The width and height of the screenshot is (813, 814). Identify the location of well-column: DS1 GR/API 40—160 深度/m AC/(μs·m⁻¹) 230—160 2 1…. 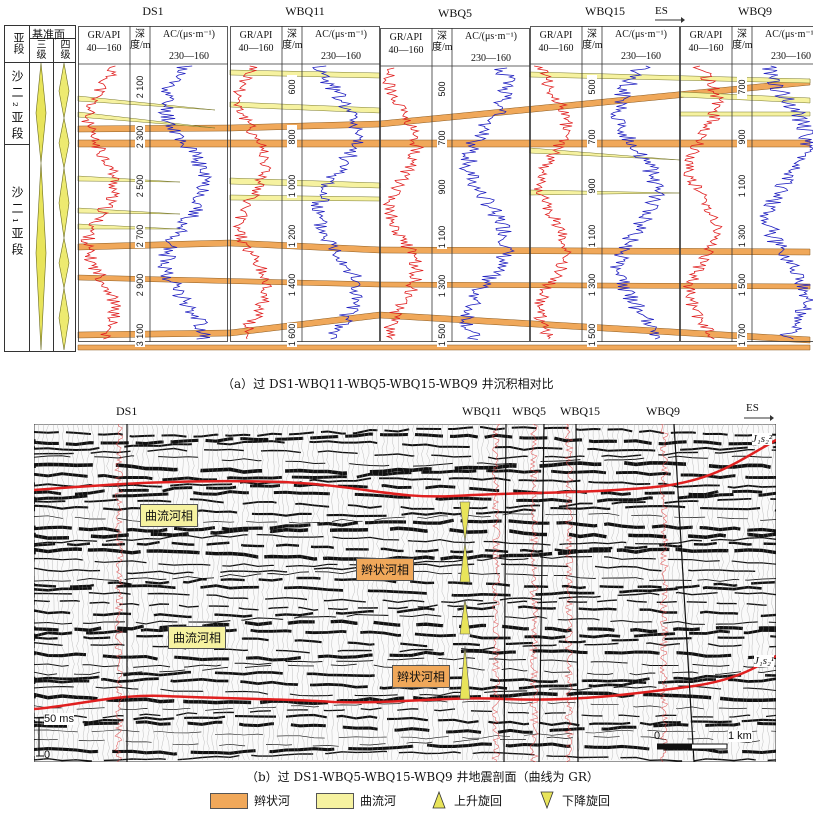
(153, 175).